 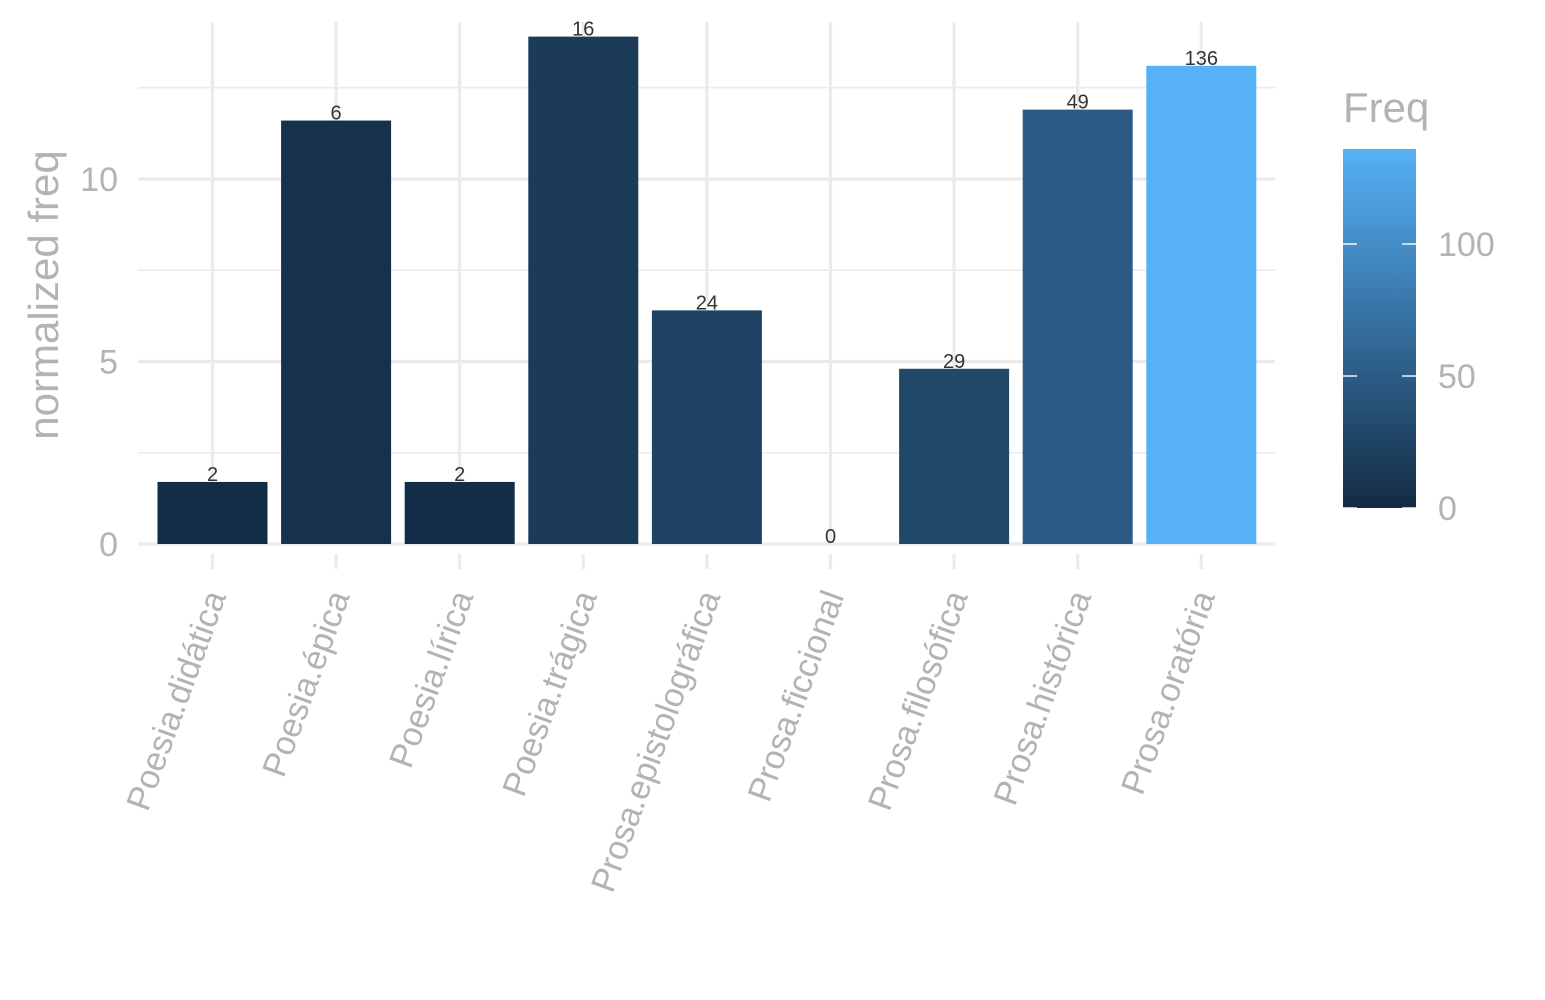 I want to click on x-tick-label: Prosa.epistolográfica, so click(x=656, y=741).